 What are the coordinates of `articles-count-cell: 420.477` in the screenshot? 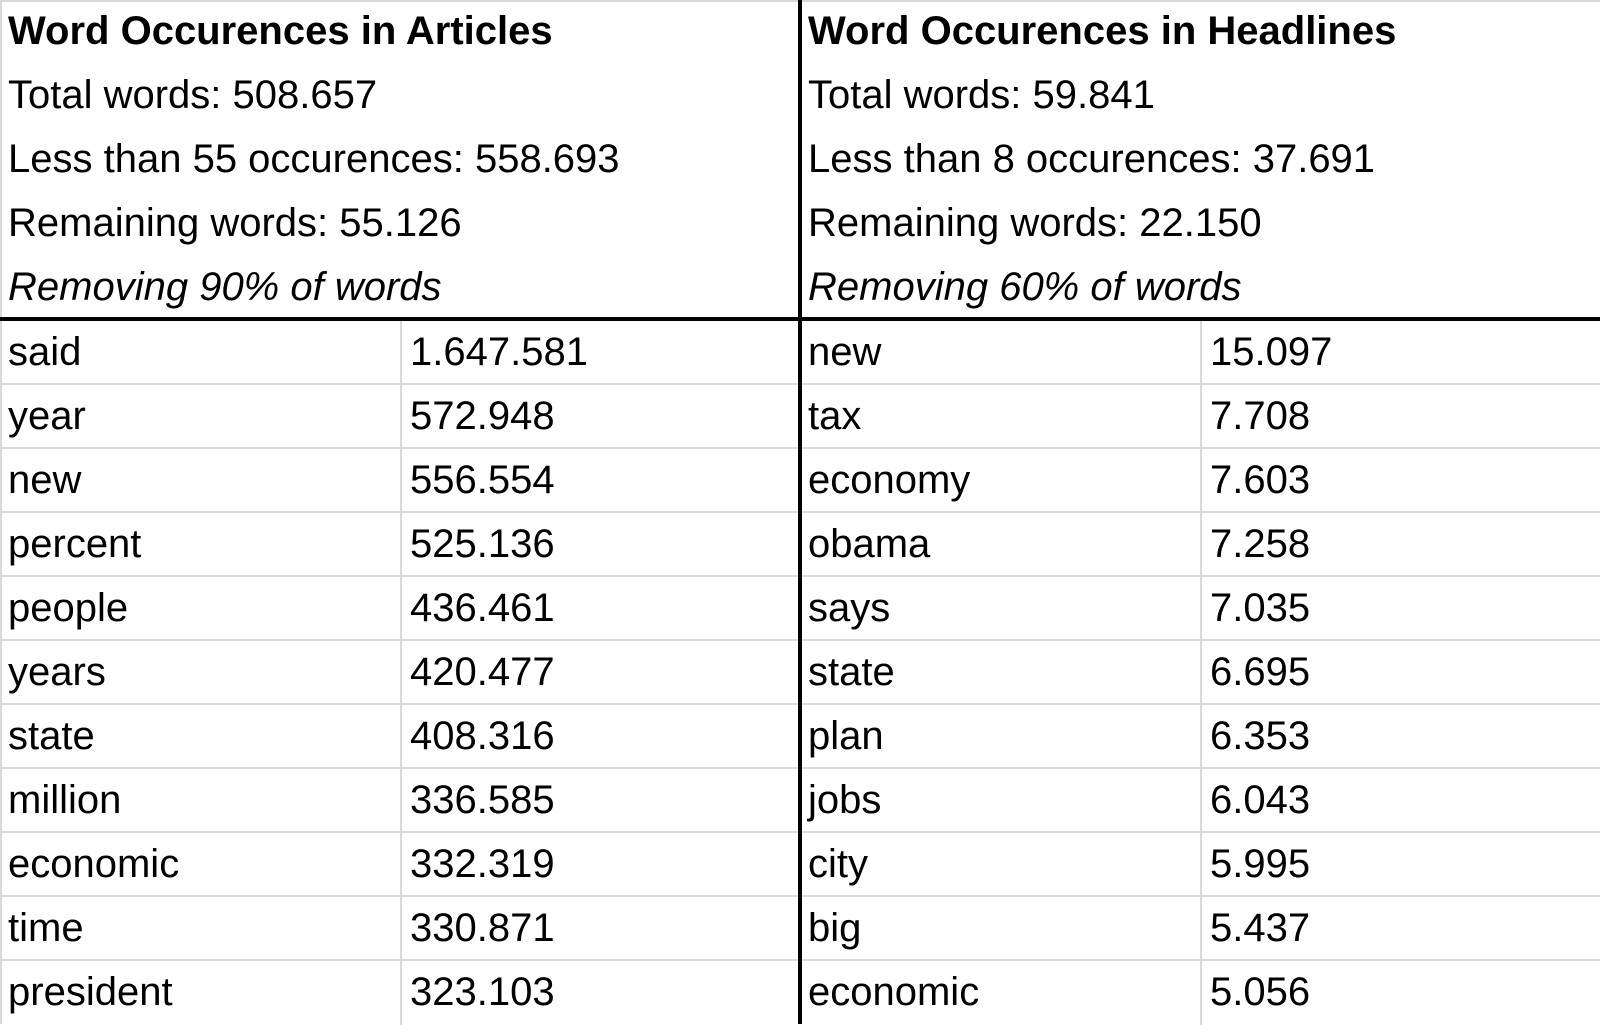 It's located at (600, 673).